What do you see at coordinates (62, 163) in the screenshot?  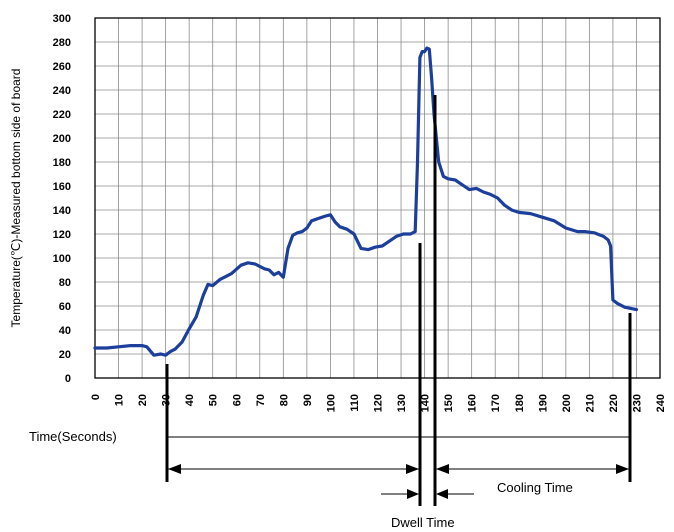 I see `y-tick-label: 180` at bounding box center [62, 163].